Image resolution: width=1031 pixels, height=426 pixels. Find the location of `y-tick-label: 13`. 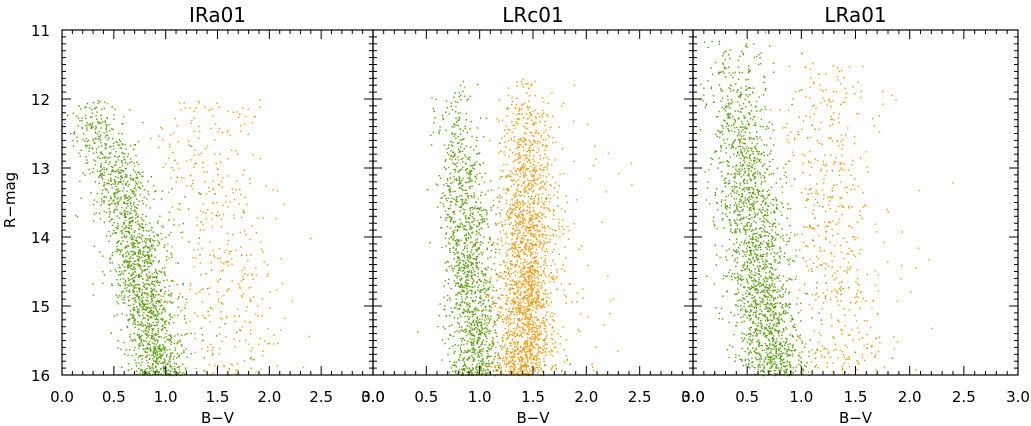

y-tick-label: 13 is located at coordinates (40, 169).